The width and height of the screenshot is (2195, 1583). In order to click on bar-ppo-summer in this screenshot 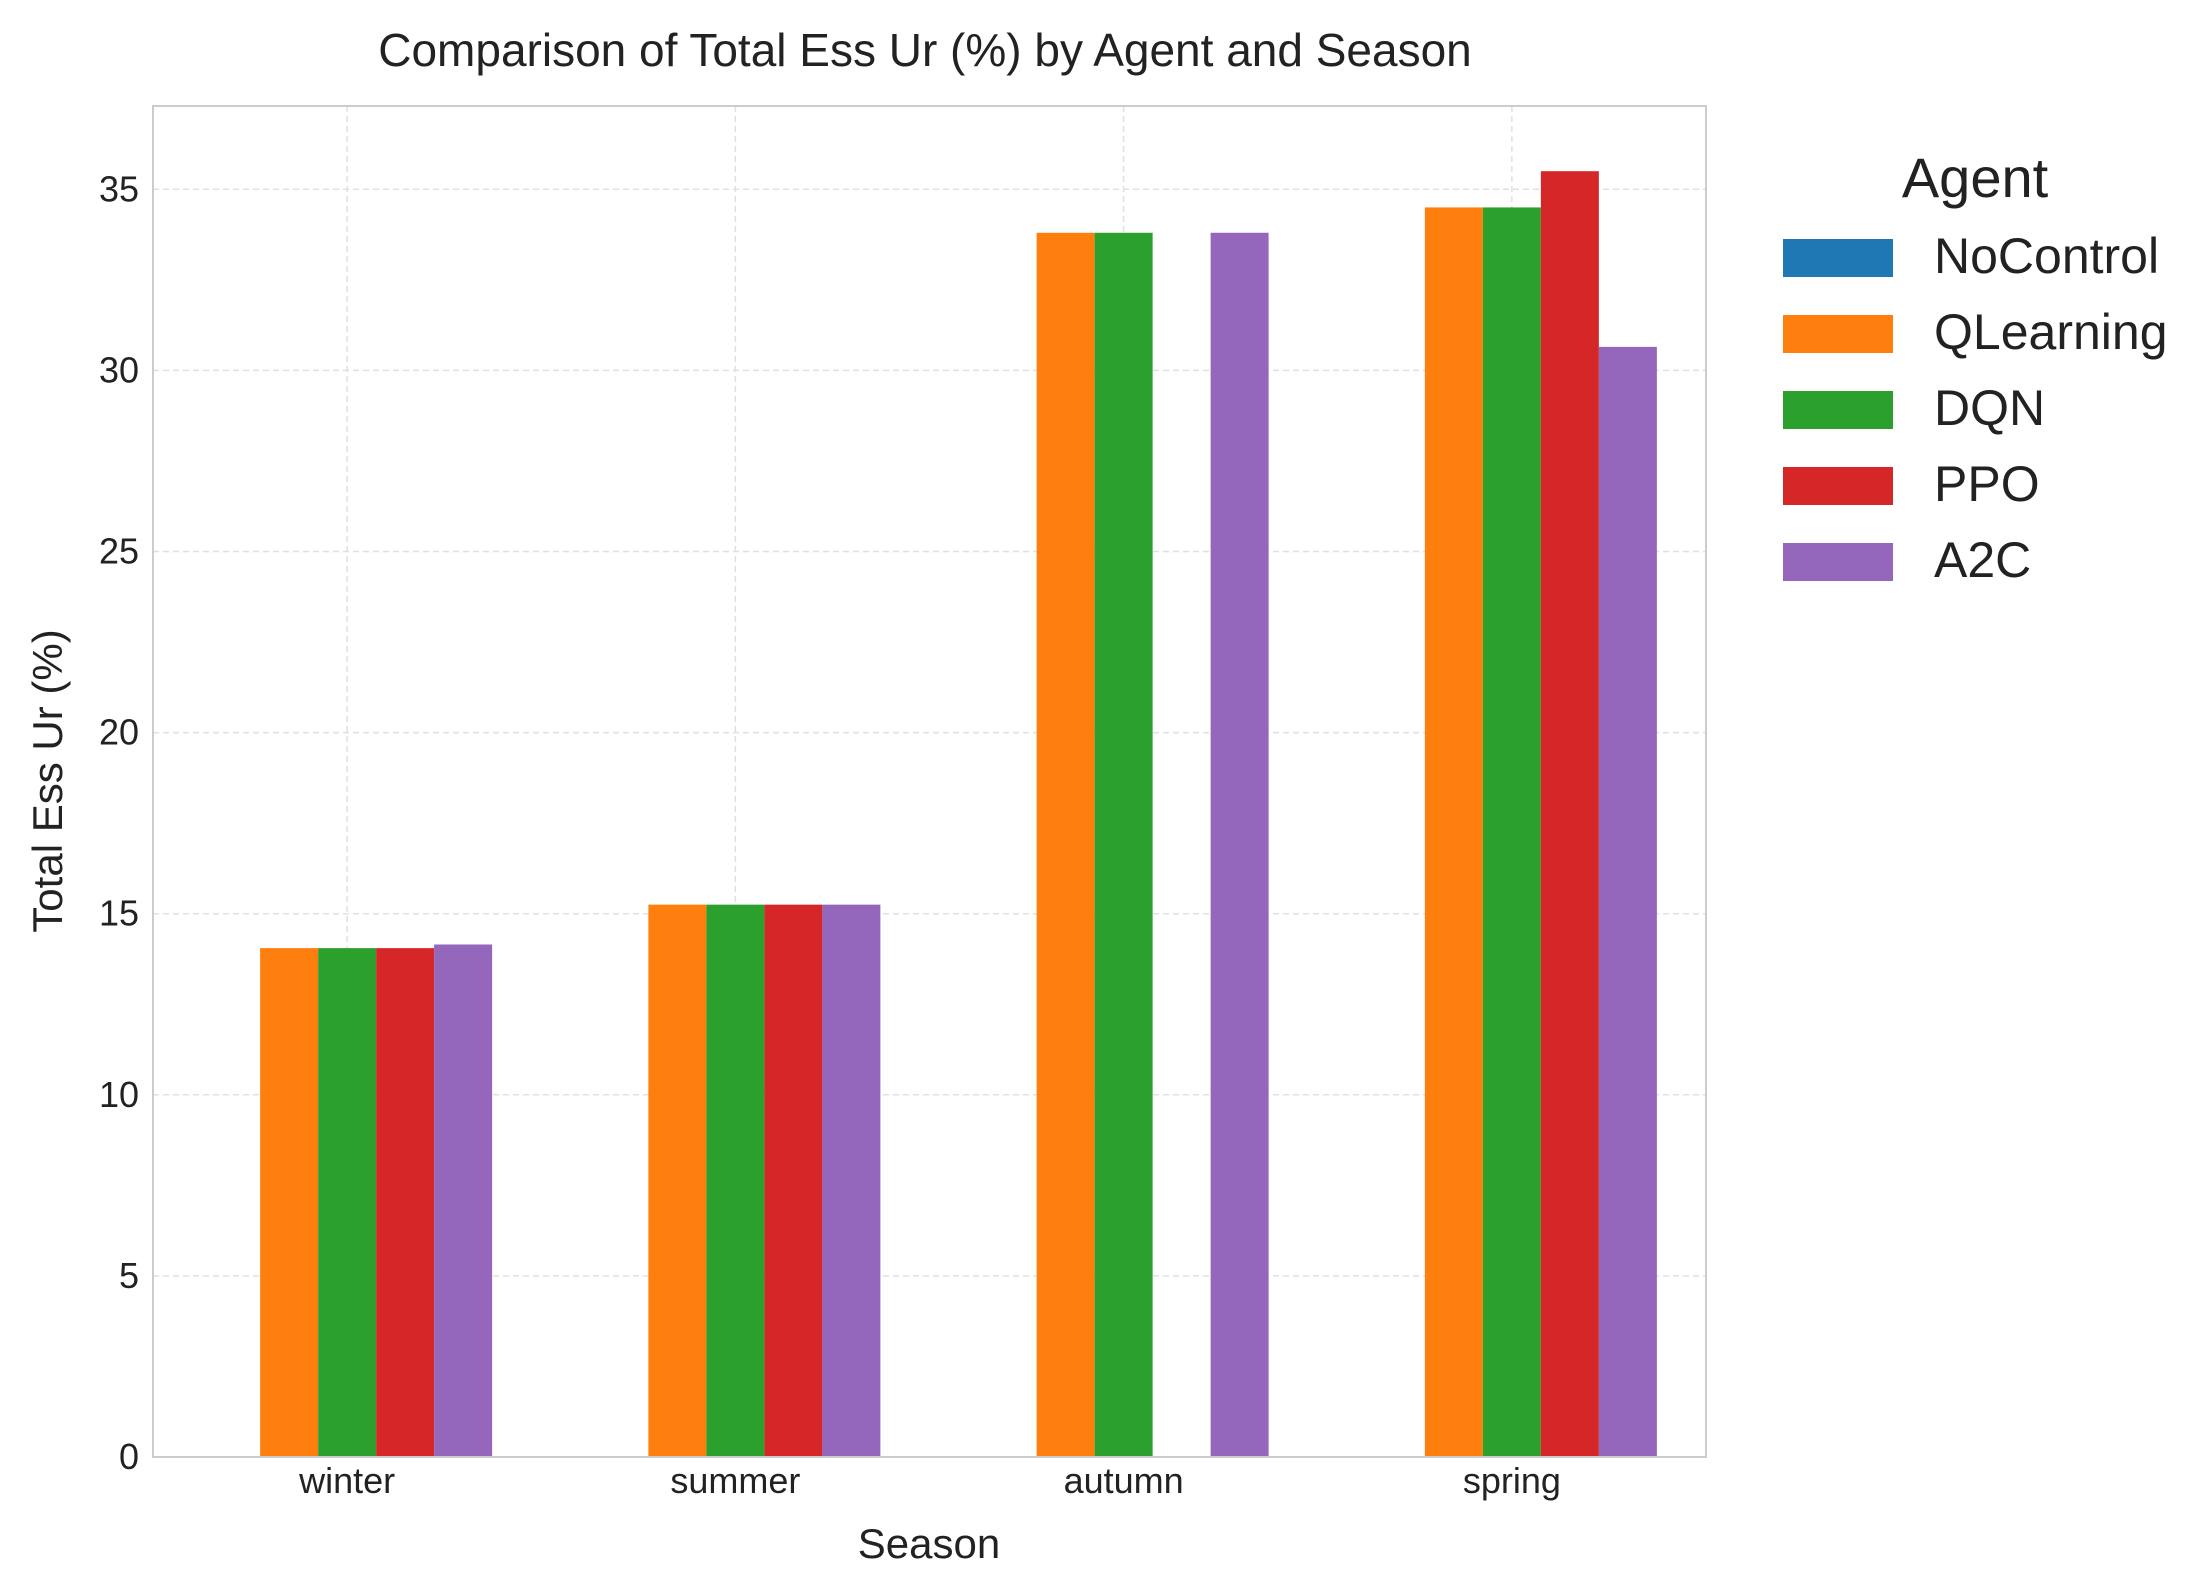, I will do `click(793, 1180)`.